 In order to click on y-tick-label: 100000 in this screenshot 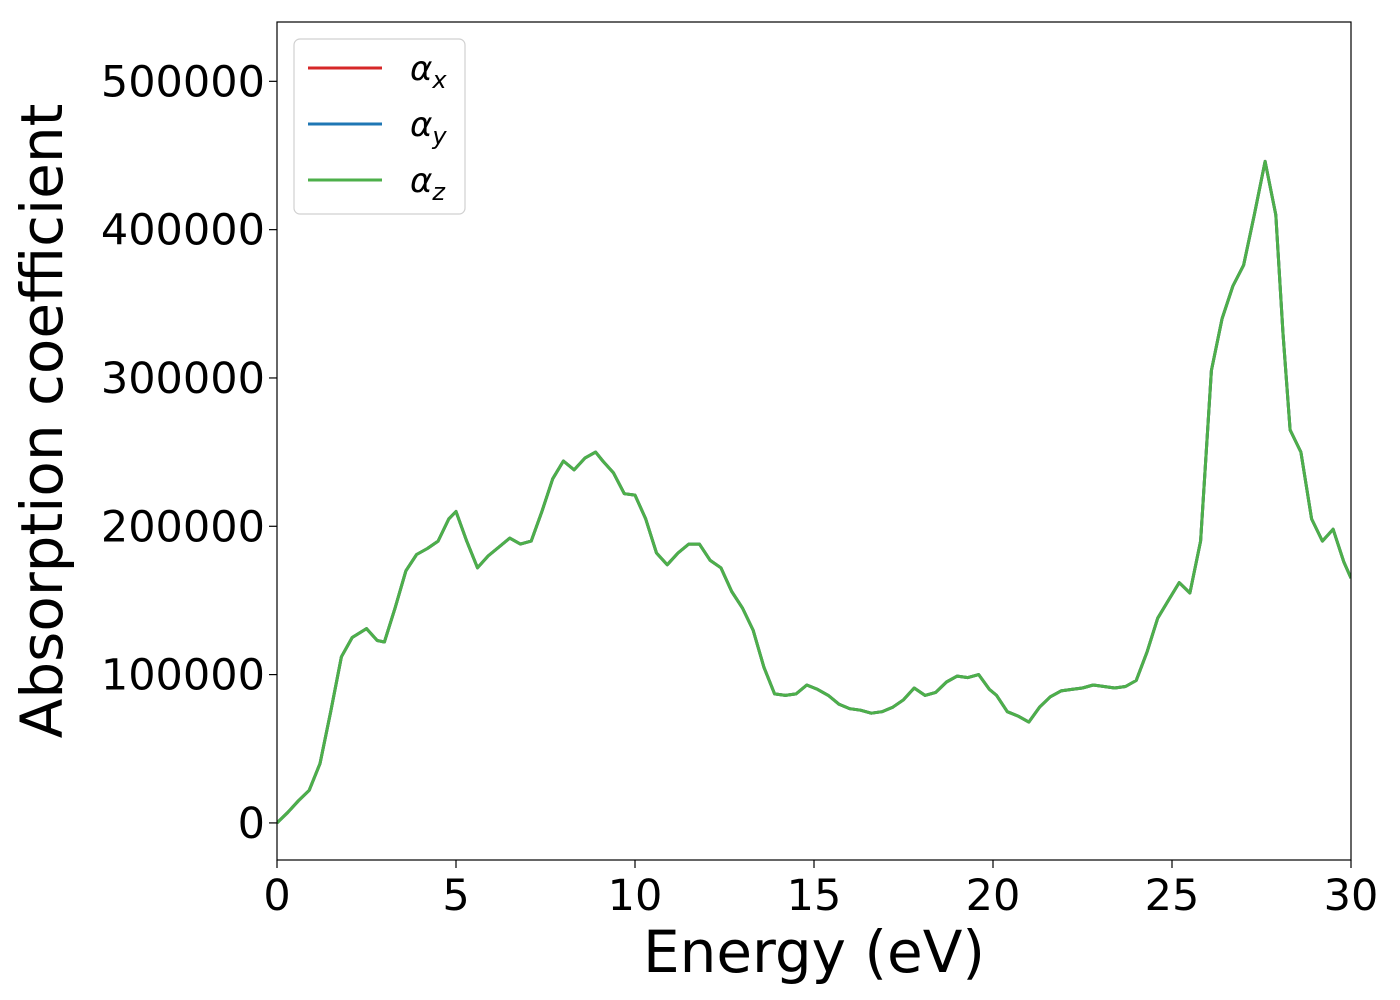, I will do `click(183, 676)`.